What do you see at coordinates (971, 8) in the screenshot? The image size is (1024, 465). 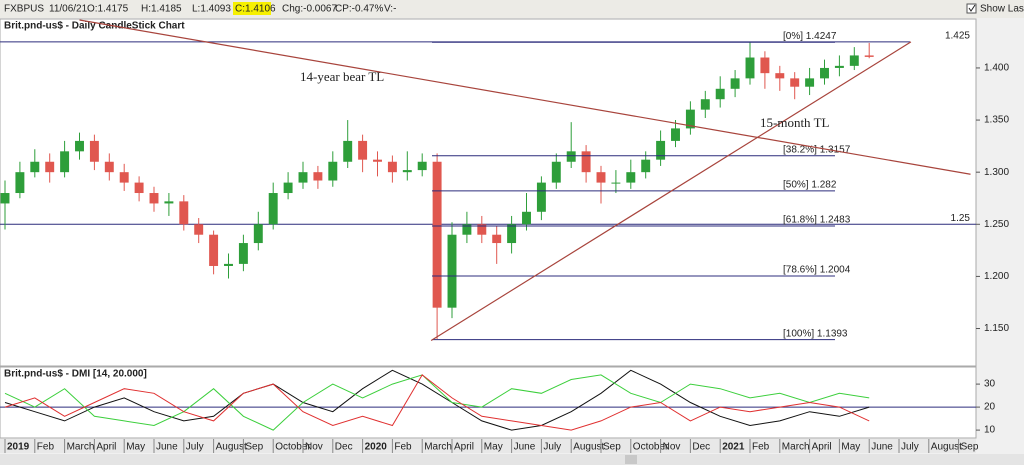 I see `show-last-checkbox` at bounding box center [971, 8].